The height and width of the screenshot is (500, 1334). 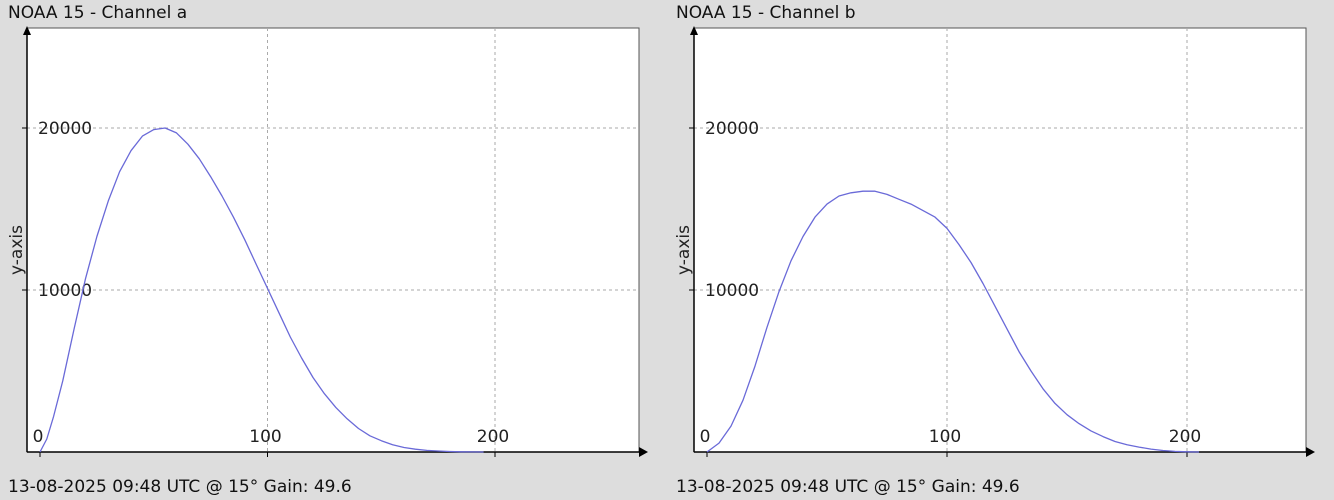 I want to click on chart-title: NOAA 15 - Channel a, so click(x=98, y=13).